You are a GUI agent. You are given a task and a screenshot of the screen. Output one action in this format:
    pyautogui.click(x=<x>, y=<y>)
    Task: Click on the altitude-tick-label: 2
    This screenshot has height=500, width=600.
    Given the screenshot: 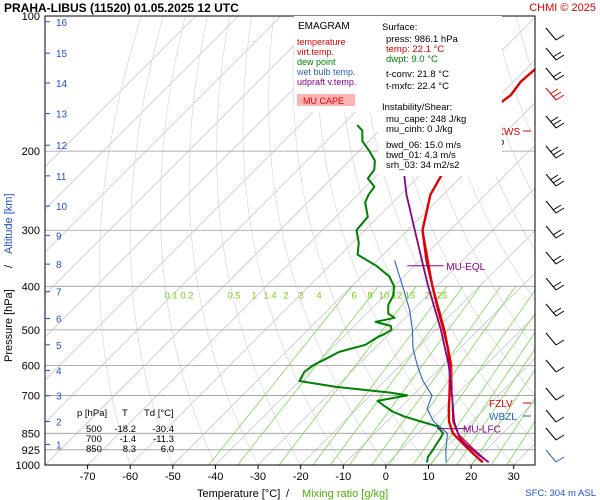 What is the action you would take?
    pyautogui.click(x=59, y=422)
    